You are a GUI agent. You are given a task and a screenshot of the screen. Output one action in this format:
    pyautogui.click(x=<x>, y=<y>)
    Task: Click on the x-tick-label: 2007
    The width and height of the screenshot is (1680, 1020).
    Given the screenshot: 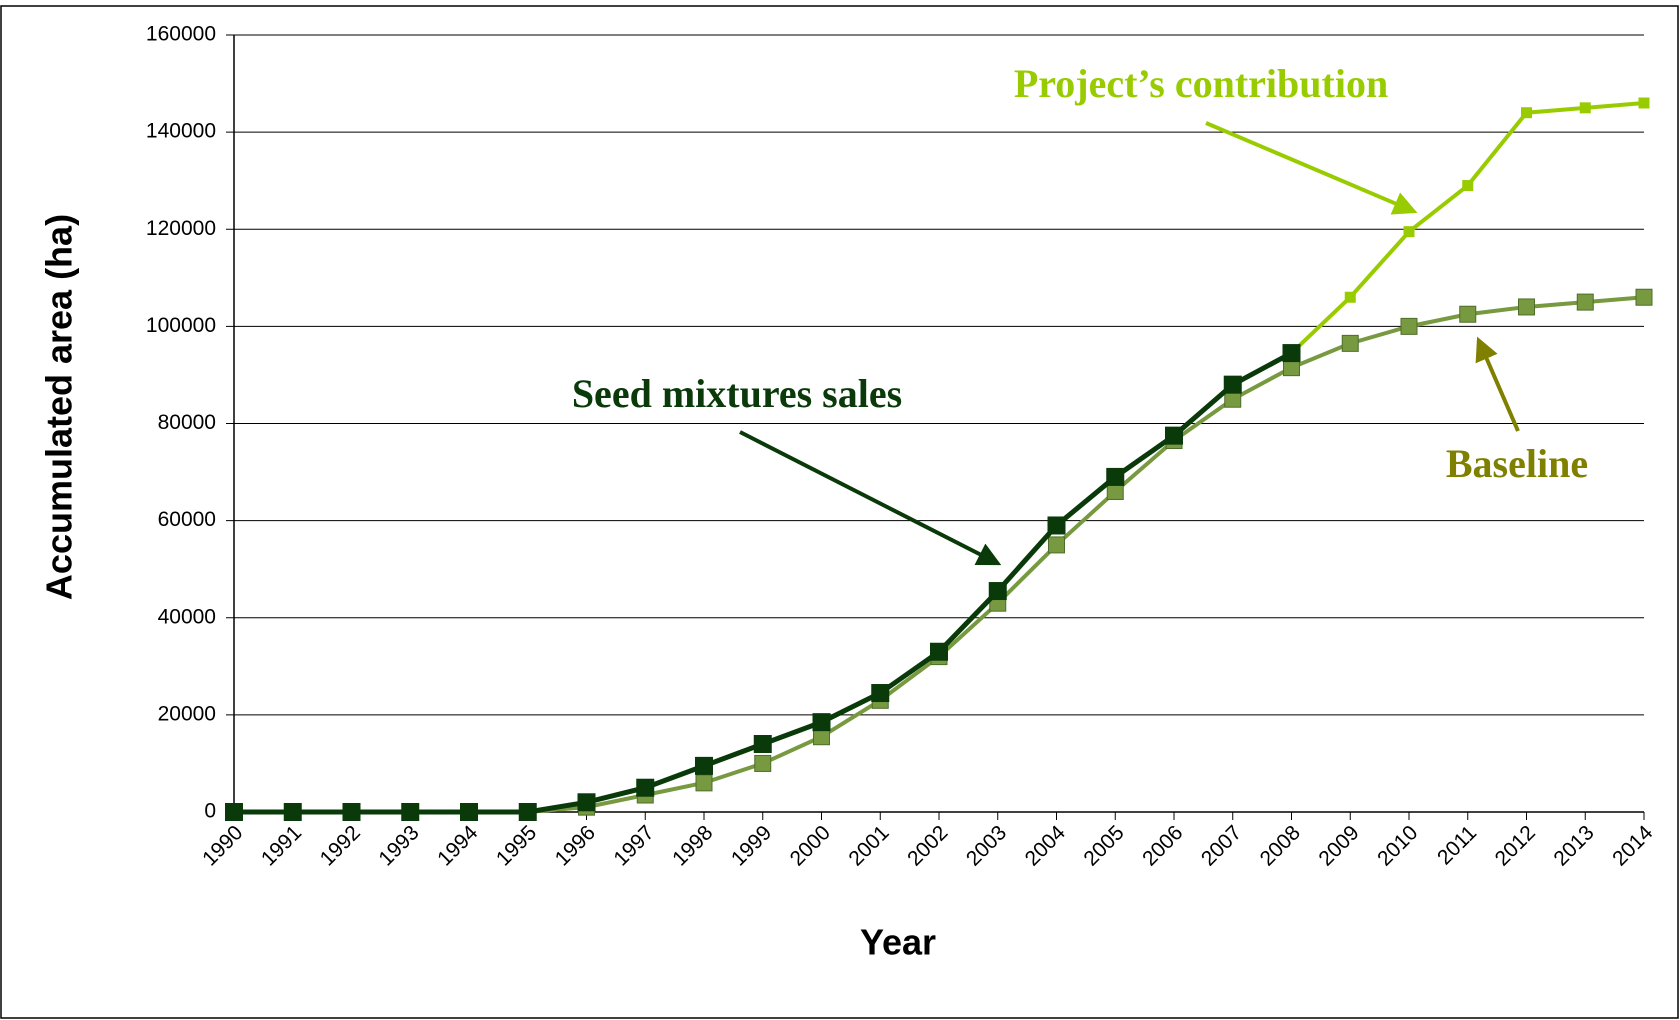 What is the action you would take?
    pyautogui.click(x=1221, y=845)
    